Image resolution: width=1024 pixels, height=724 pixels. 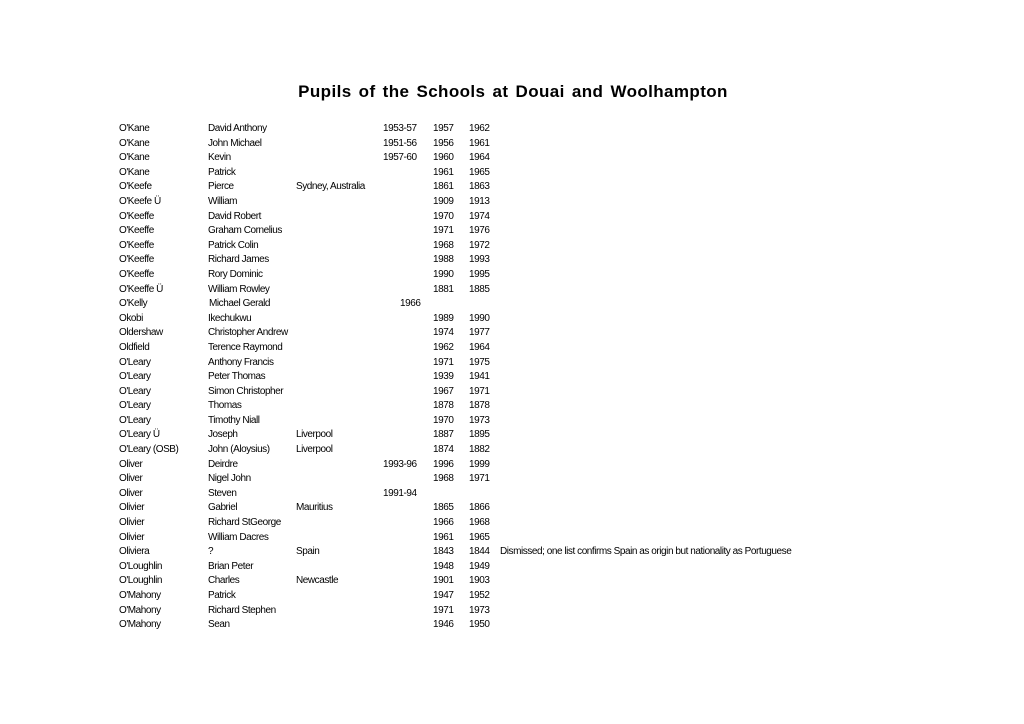 I want to click on surname: O'Kelly, so click(x=133, y=304).